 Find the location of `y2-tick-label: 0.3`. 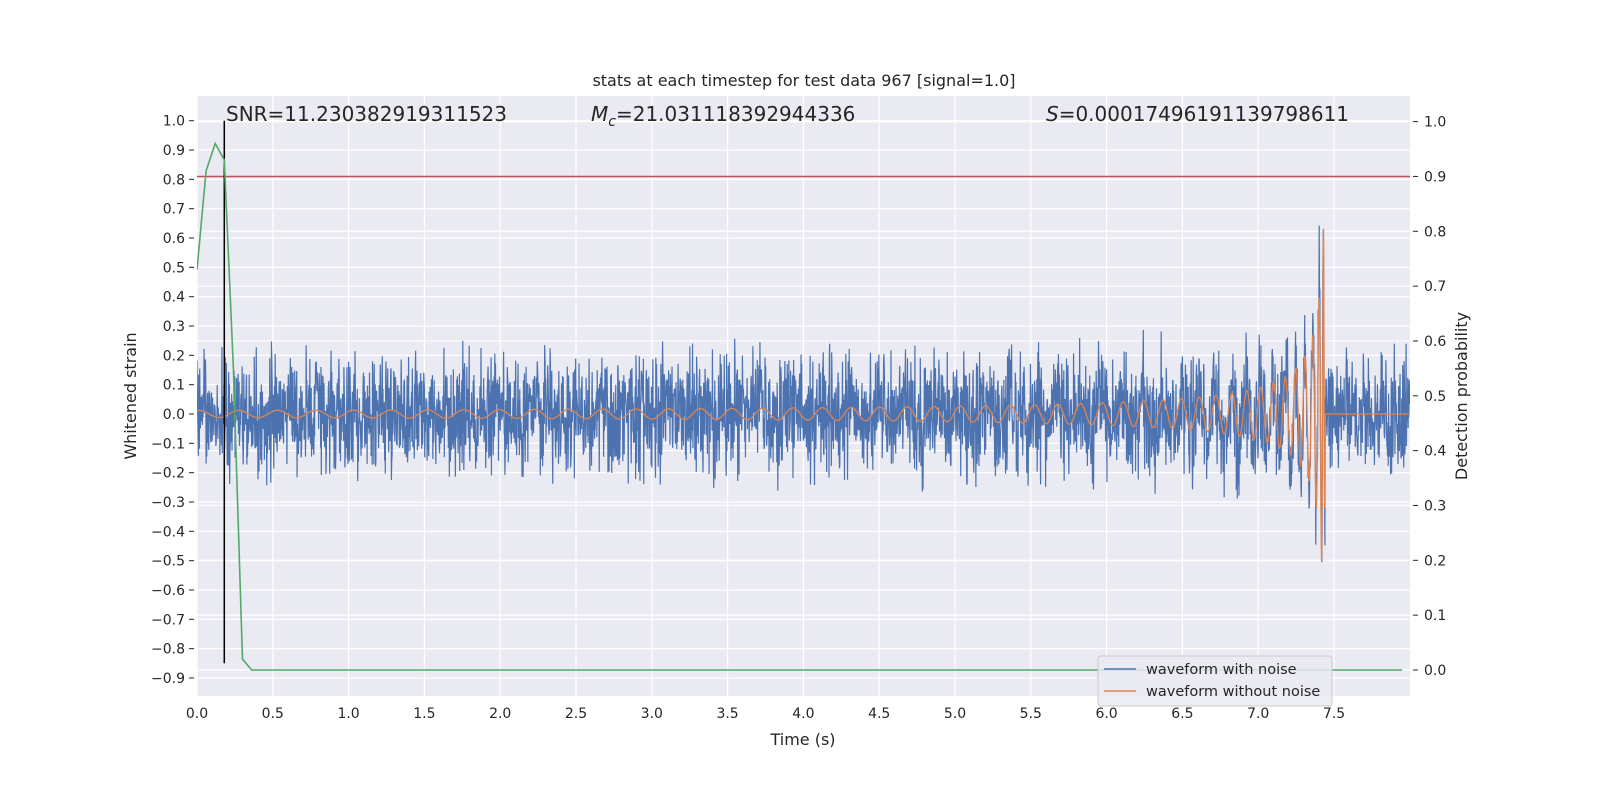

y2-tick-label: 0.3 is located at coordinates (1435, 506).